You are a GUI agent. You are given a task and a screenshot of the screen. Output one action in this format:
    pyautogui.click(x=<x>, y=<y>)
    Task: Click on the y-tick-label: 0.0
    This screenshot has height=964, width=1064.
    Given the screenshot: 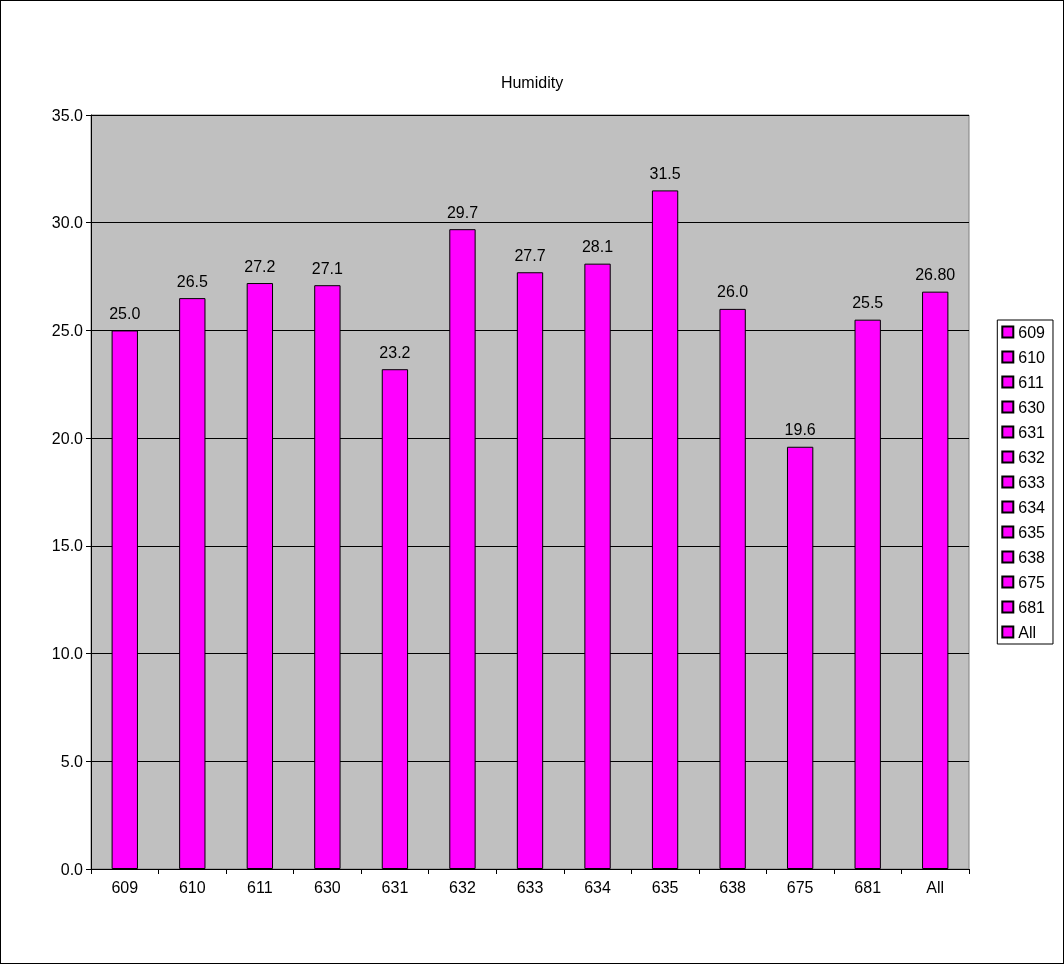 What is the action you would take?
    pyautogui.click(x=72, y=869)
    